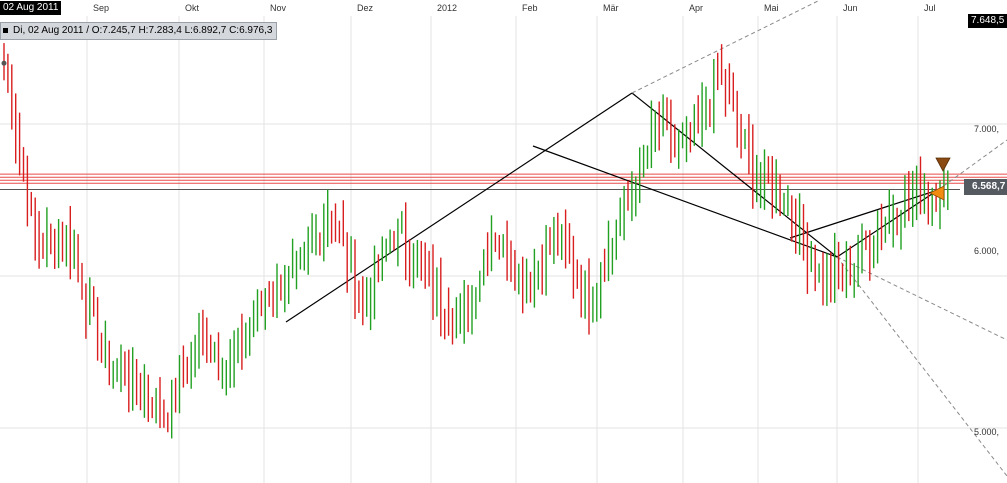 The width and height of the screenshot is (1007, 483). What do you see at coordinates (101, 8) in the screenshot?
I see `x-axis-label: Sep` at bounding box center [101, 8].